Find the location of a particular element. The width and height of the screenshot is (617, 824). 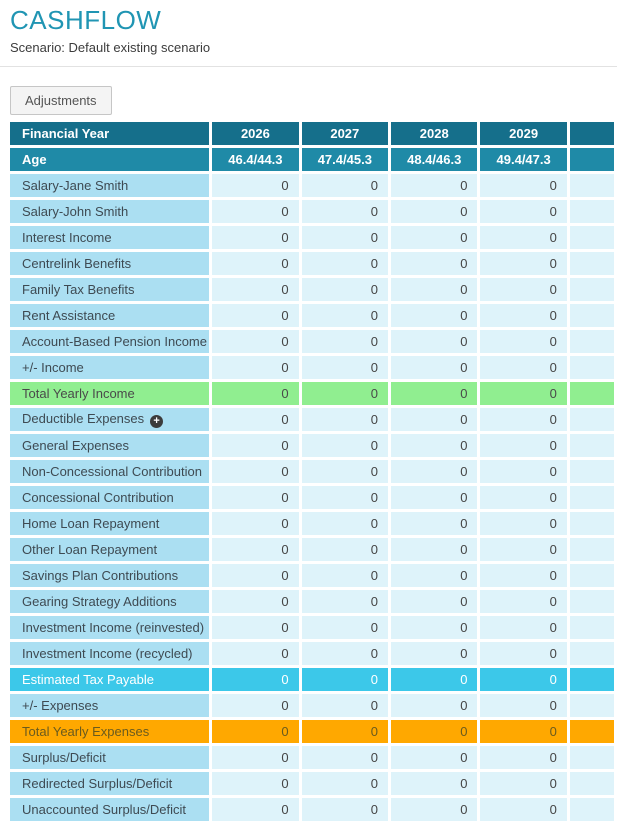

table-row: Investment Income (reinvested) 0 0 0 0 is located at coordinates (312, 627).